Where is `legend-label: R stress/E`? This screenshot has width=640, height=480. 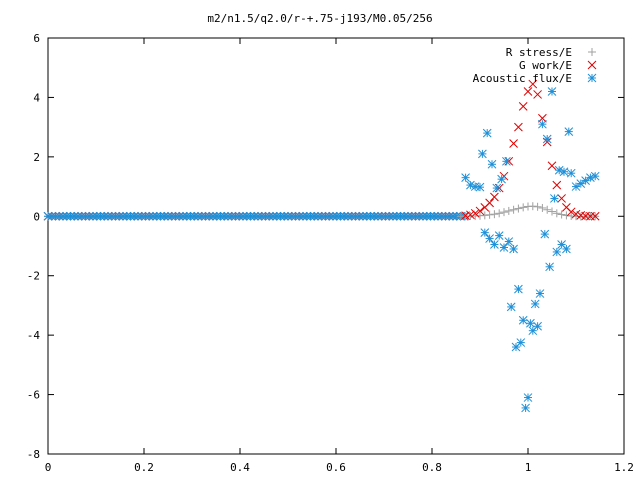 legend-label: R stress/E is located at coordinates (539, 52).